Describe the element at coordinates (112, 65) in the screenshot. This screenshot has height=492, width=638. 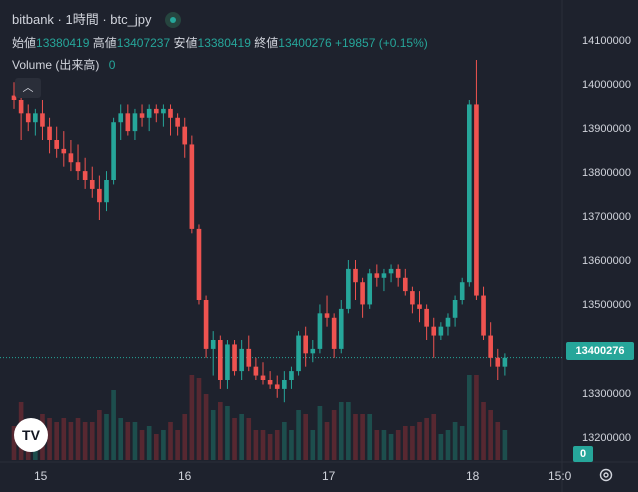
I see `volume-value: 0` at that location.